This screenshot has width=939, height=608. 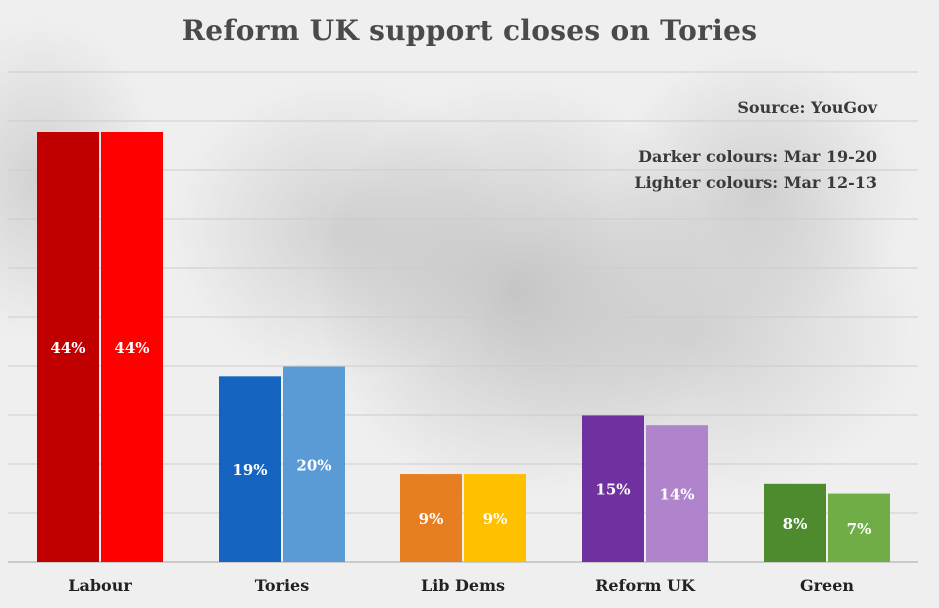 I want to click on bar-value-label: 19%, so click(x=249, y=470).